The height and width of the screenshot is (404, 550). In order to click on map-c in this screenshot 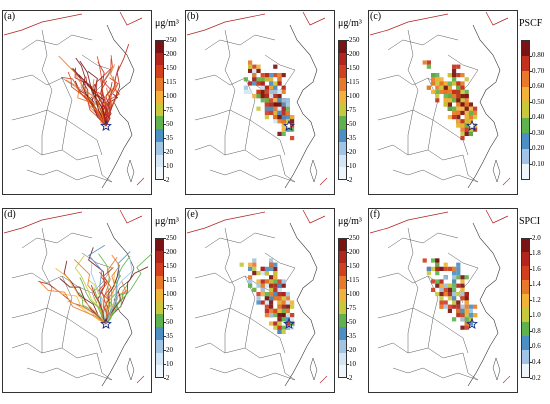, I will do `click(443, 102)`.